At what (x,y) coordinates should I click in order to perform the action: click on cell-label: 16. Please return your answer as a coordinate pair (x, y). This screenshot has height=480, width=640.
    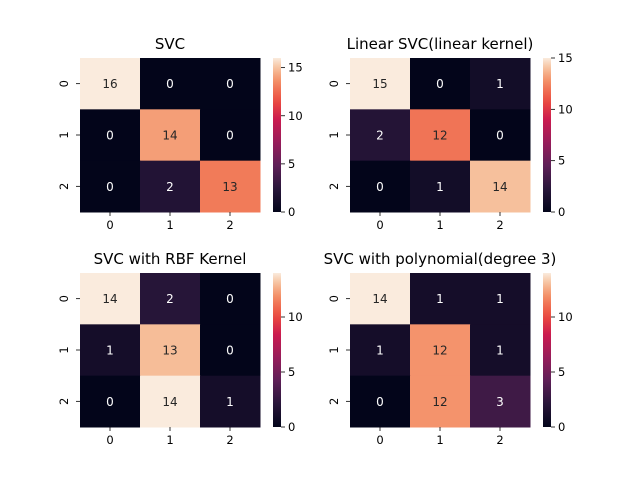
    Looking at the image, I should click on (109, 84).